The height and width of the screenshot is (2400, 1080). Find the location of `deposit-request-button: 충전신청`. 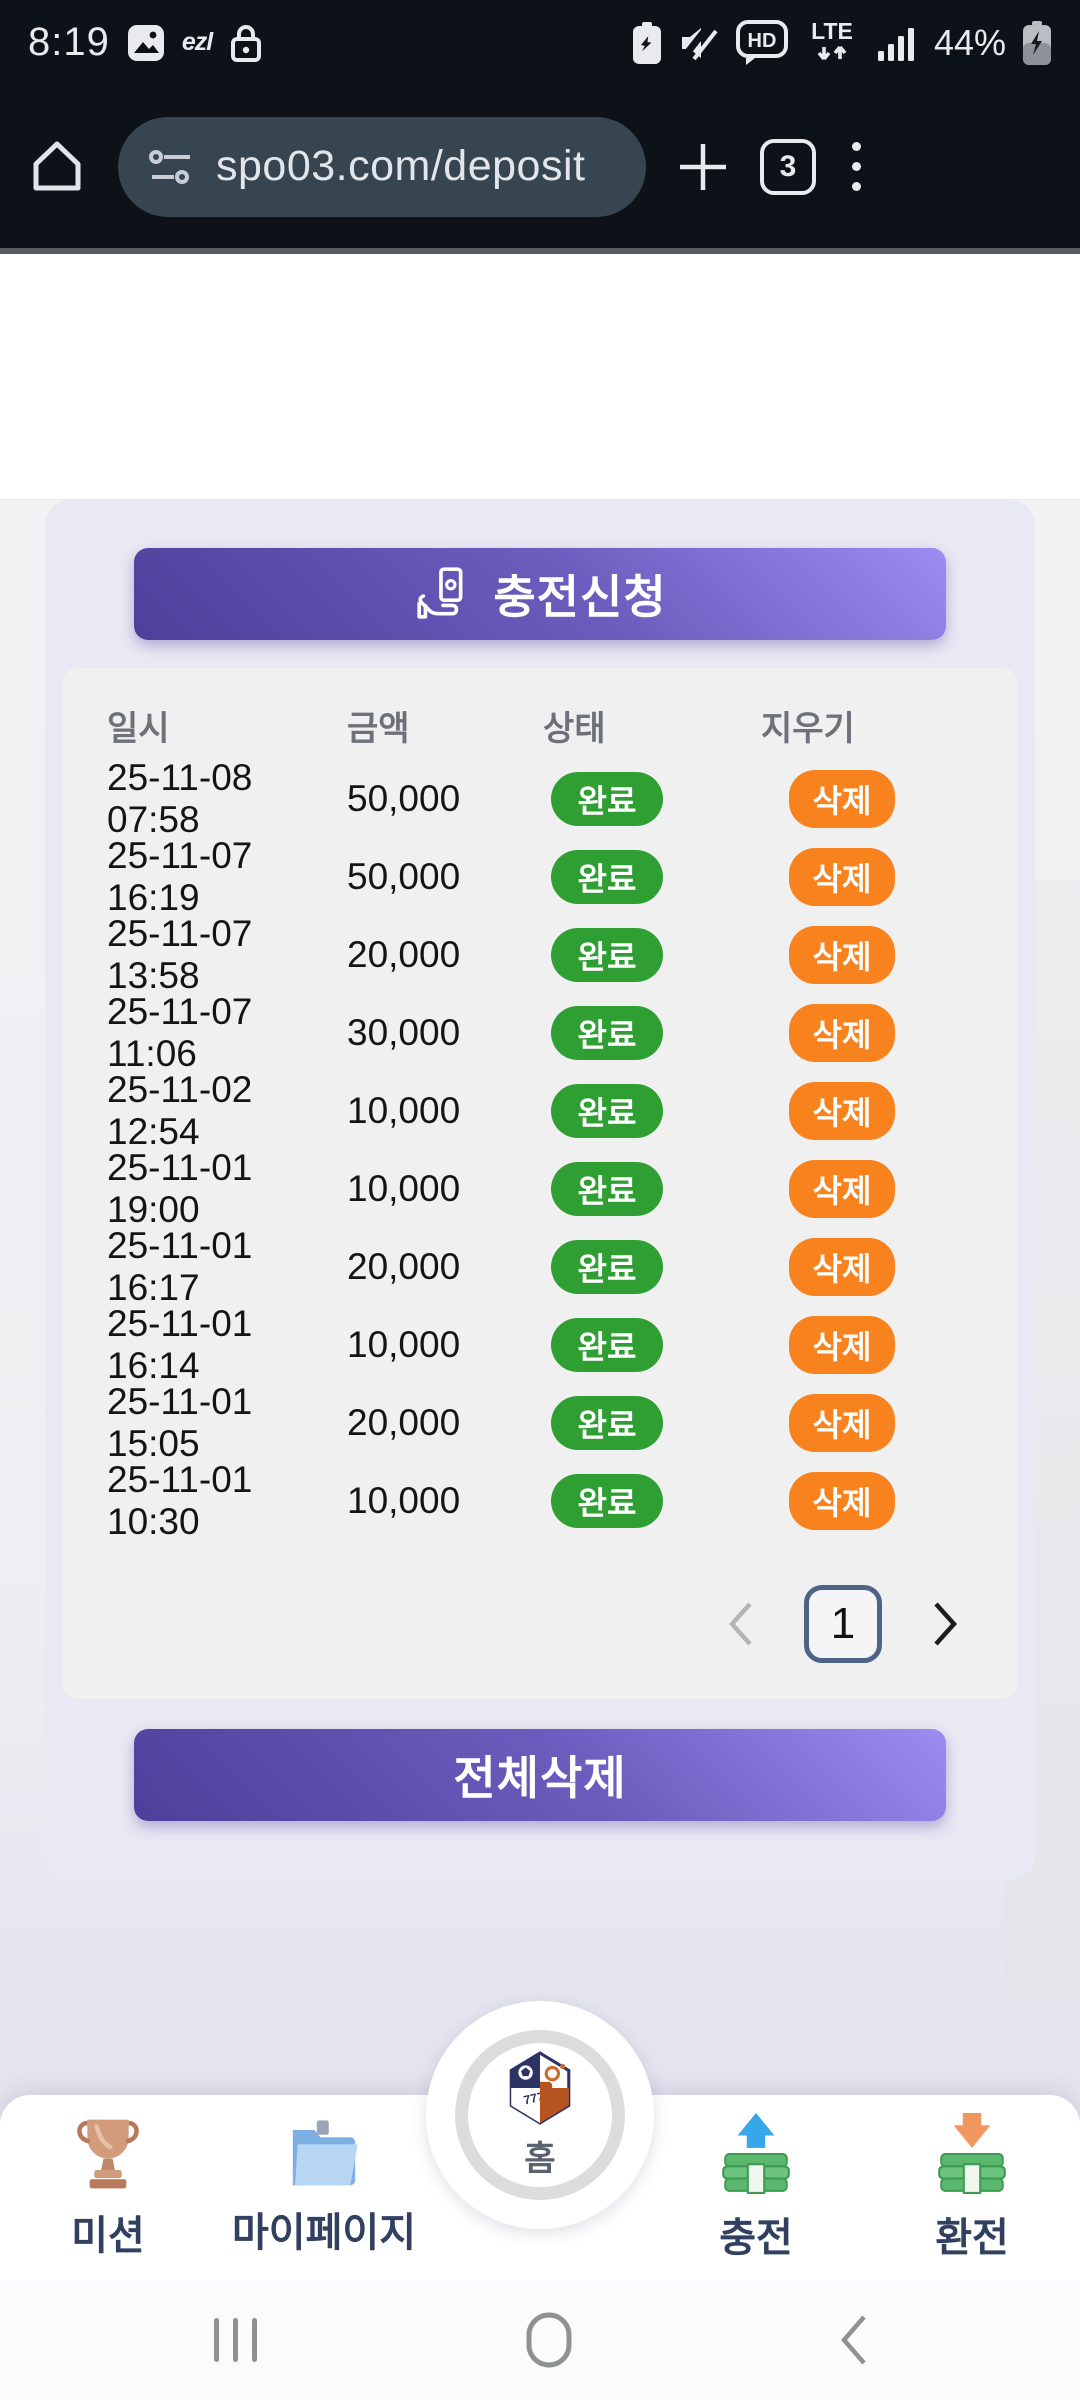

deposit-request-button: 충전신청 is located at coordinates (540, 594).